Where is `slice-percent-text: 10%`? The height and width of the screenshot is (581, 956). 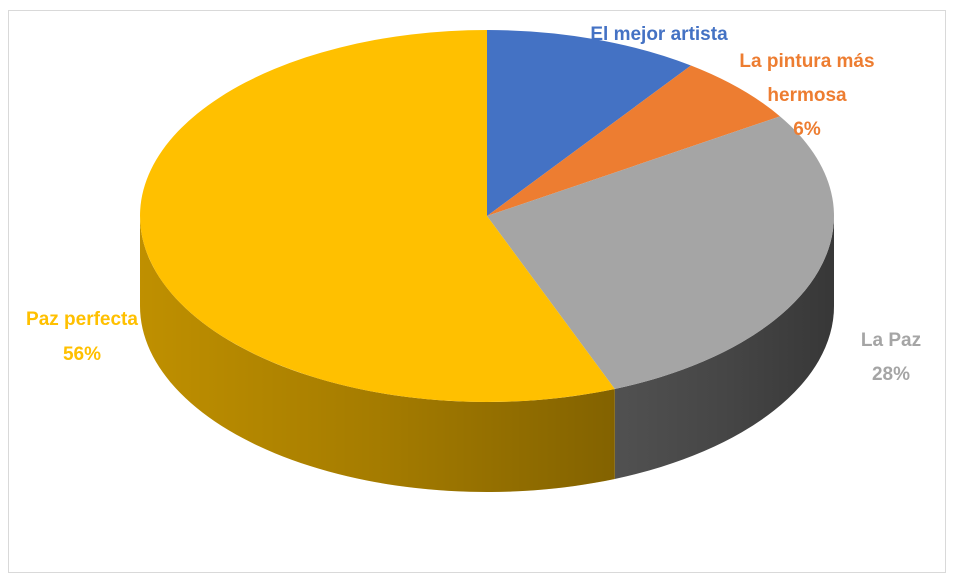 slice-percent-text: 10% is located at coordinates (659, 68).